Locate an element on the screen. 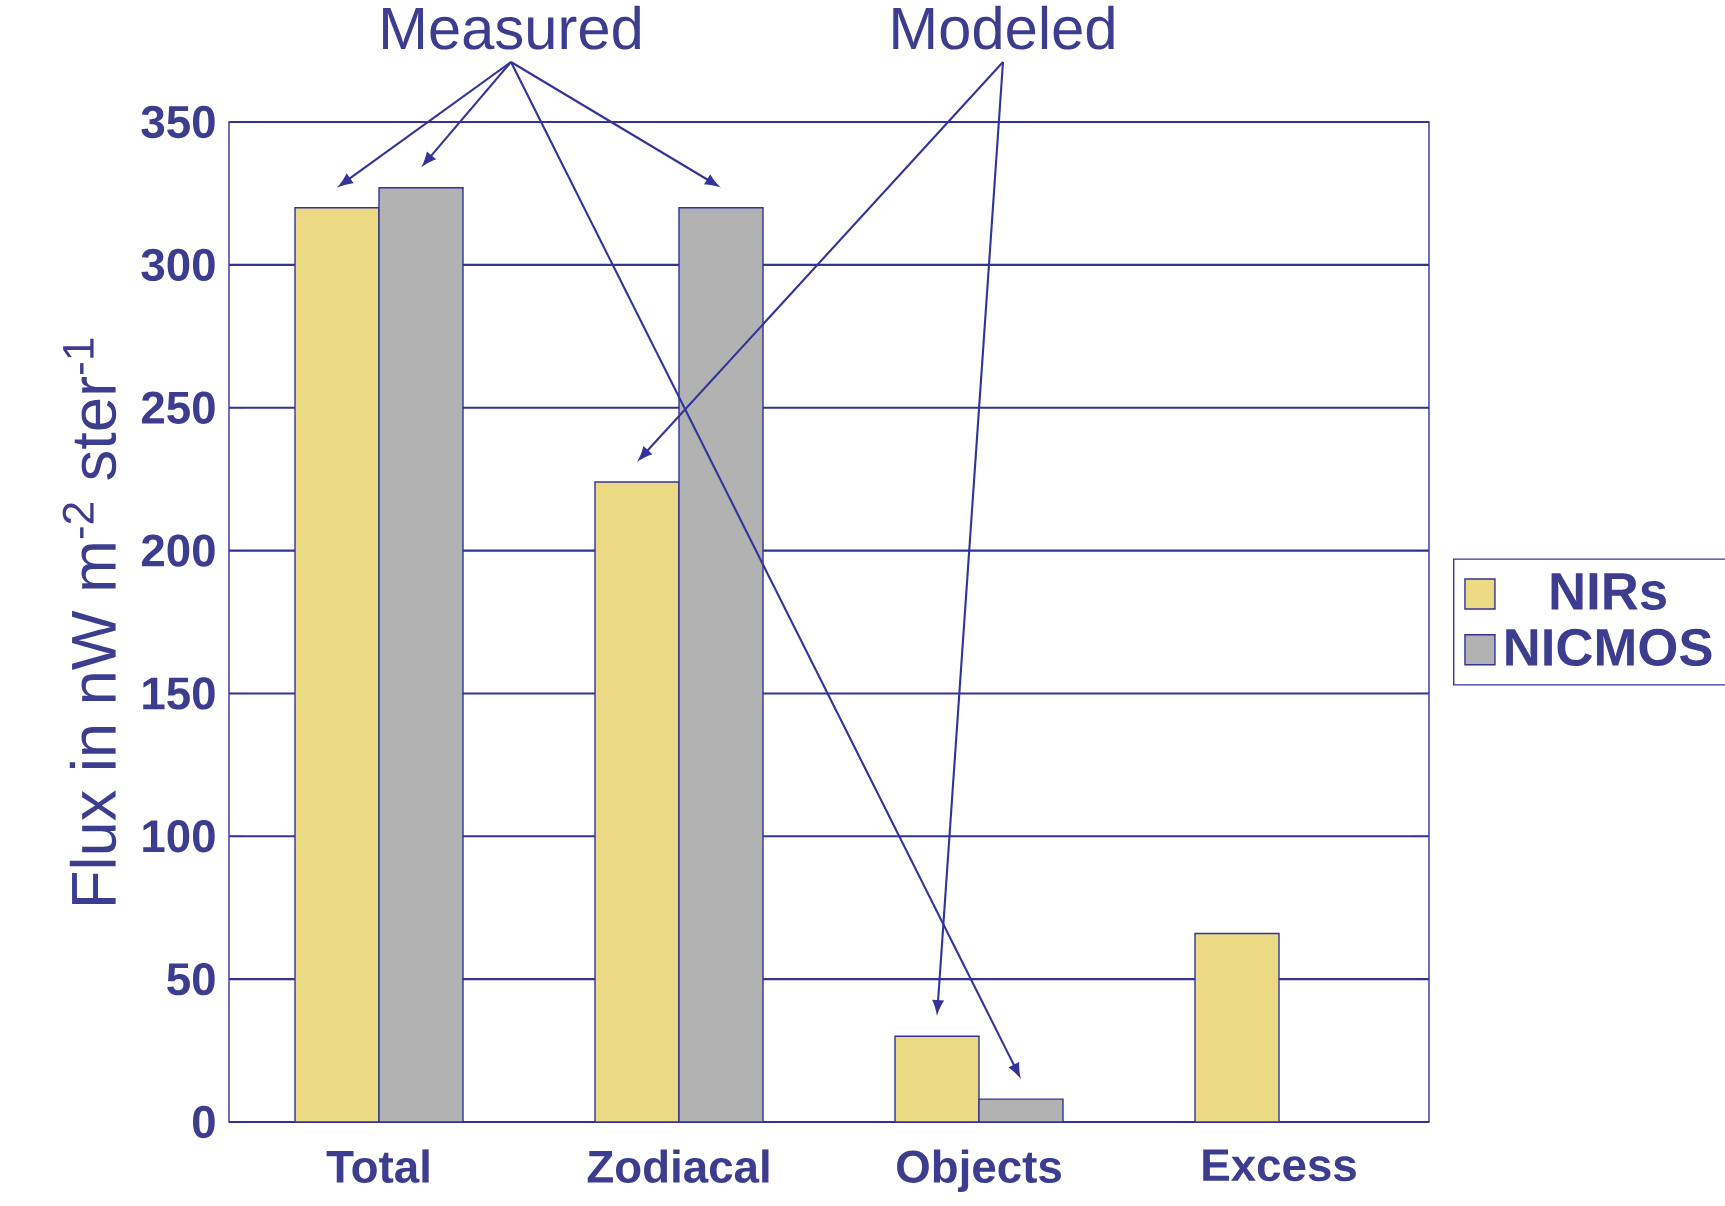  y-tick-label: 350 is located at coordinates (178, 122).